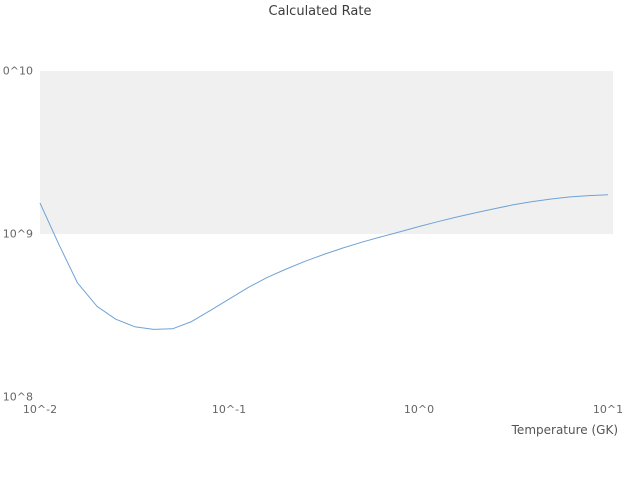 The width and height of the screenshot is (640, 480). Describe the element at coordinates (320, 11) in the screenshot. I see `chart-title: Calculated Rate` at that location.